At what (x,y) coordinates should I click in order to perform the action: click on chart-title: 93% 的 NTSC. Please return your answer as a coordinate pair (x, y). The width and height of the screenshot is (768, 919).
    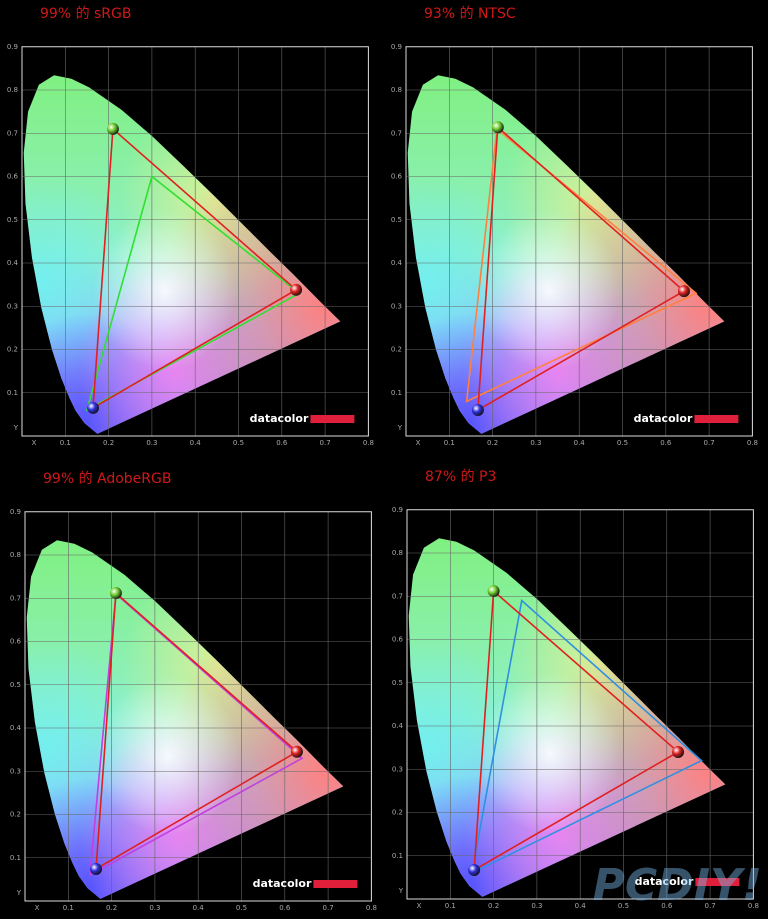
    Looking at the image, I should click on (470, 14).